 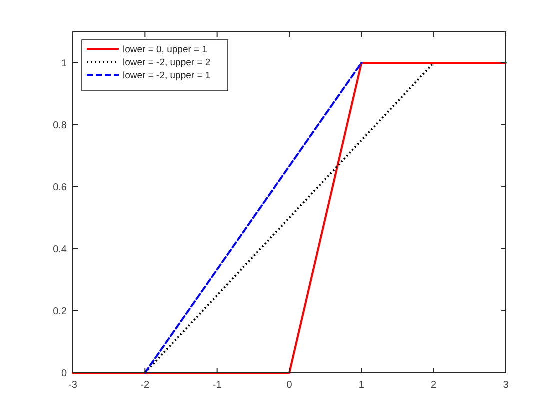 I want to click on y-tick-label: 0, so click(x=64, y=374).